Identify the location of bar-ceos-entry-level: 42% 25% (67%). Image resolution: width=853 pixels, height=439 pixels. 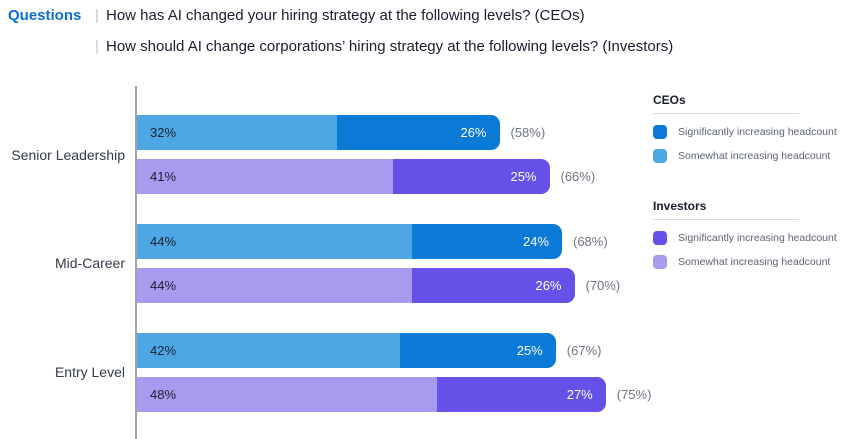
(369, 350).